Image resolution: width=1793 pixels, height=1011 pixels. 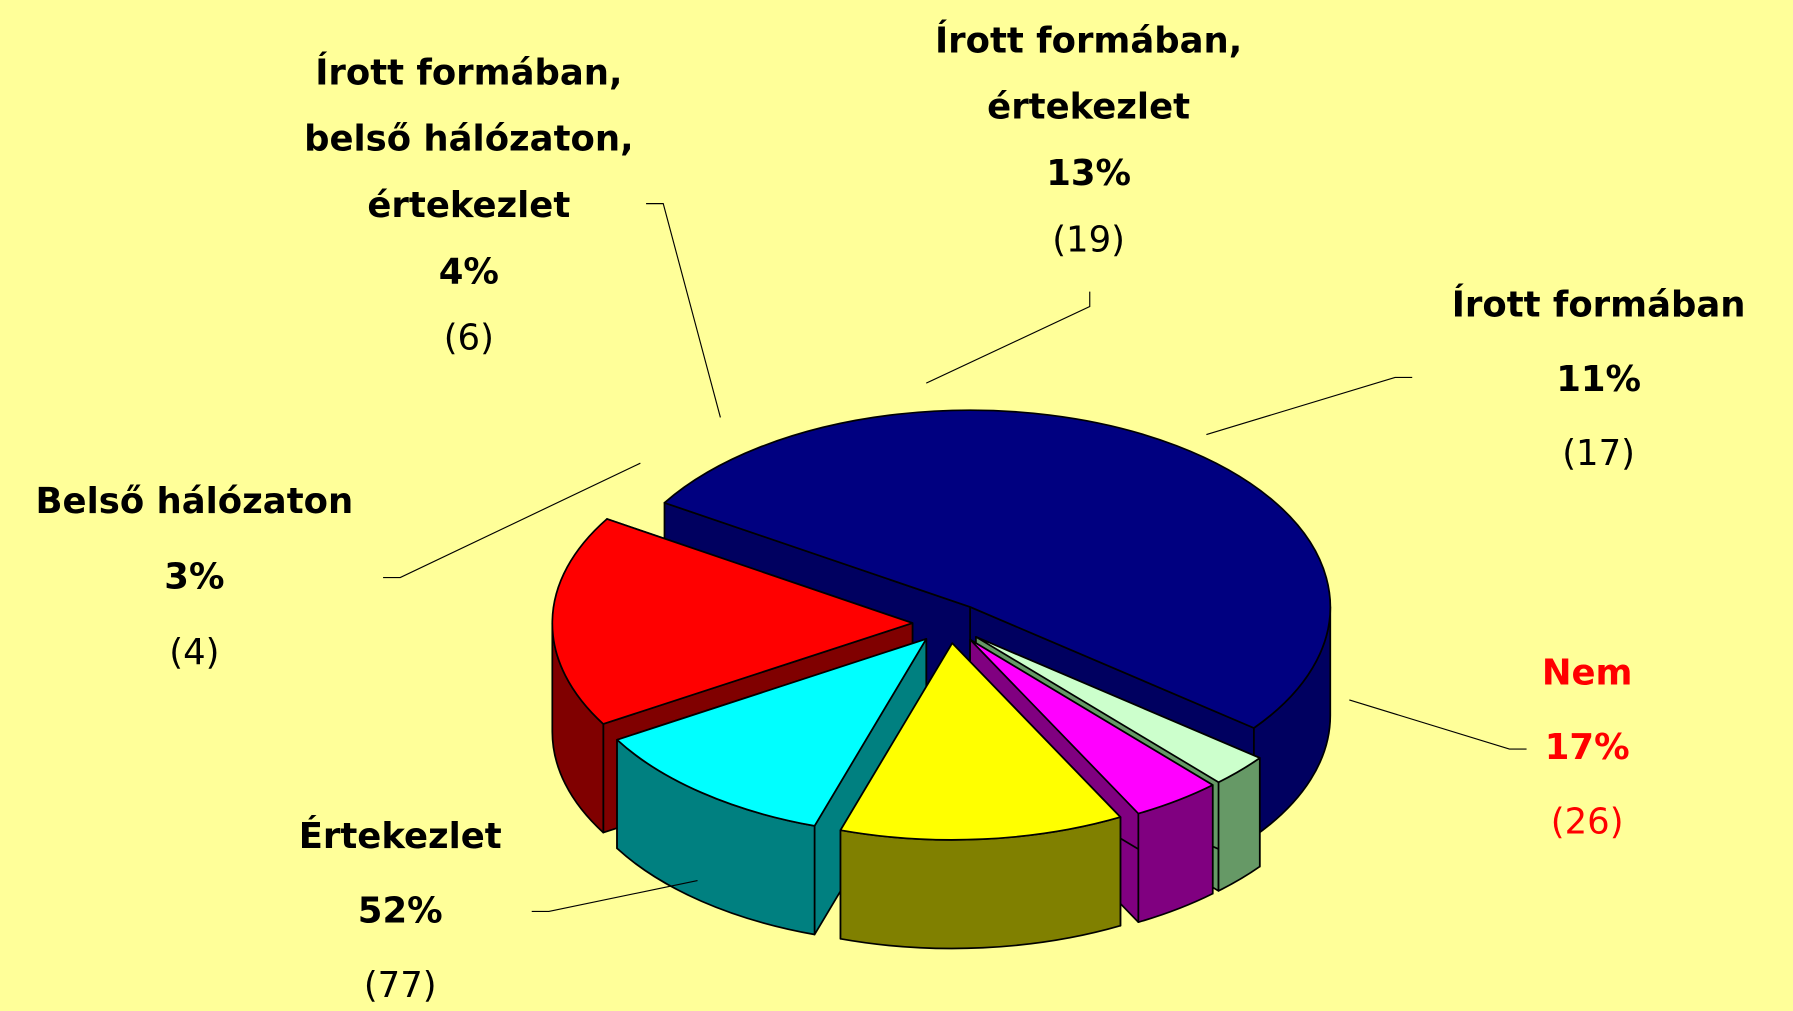 What do you see at coordinates (194, 577) in the screenshot?
I see `percent-label: 3%` at bounding box center [194, 577].